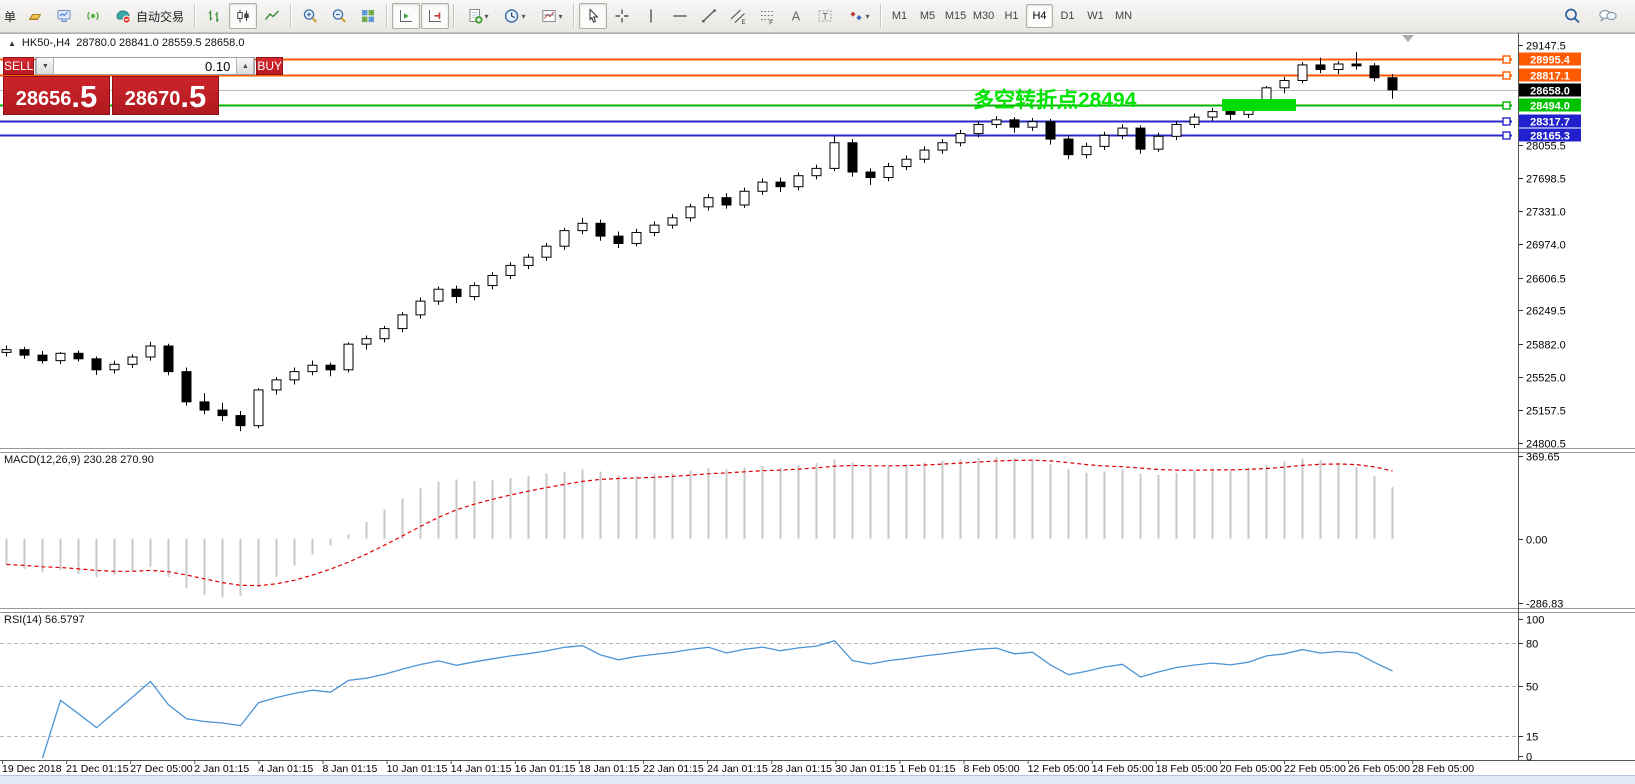 Image resolution: width=1635 pixels, height=784 pixels. I want to click on time-axis-label: 28 Feb 05:00, so click(1443, 769).